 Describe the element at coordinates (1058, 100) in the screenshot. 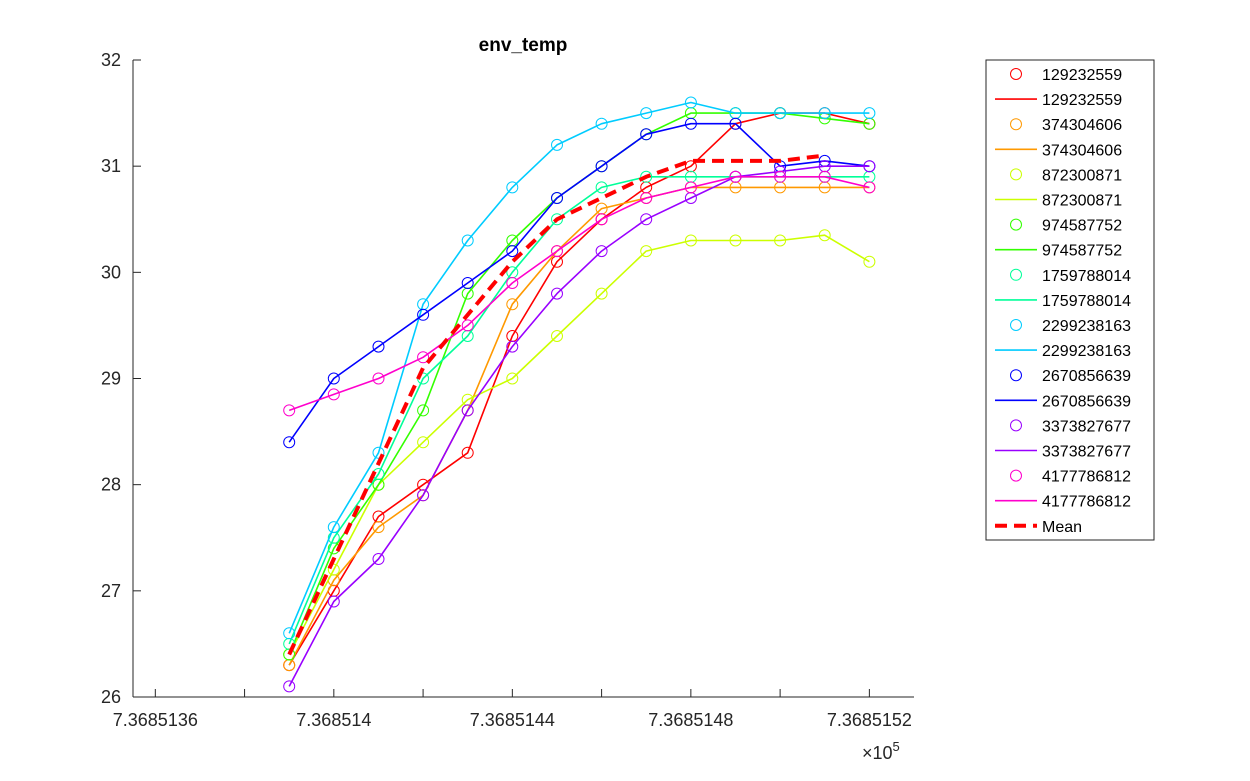

I see `legend-entry: 129232559` at that location.